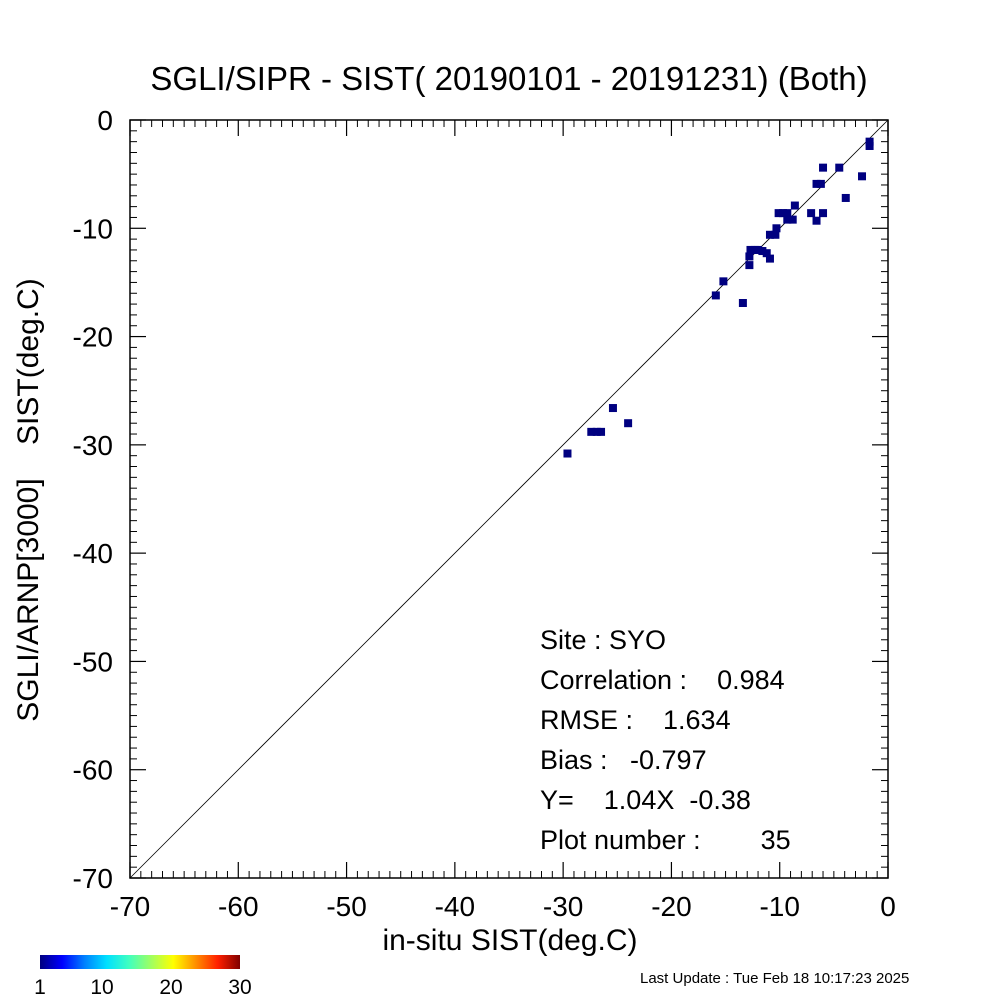 The width and height of the screenshot is (1000, 1000). Describe the element at coordinates (93, 878) in the screenshot. I see `y-tick-label: -70` at that location.